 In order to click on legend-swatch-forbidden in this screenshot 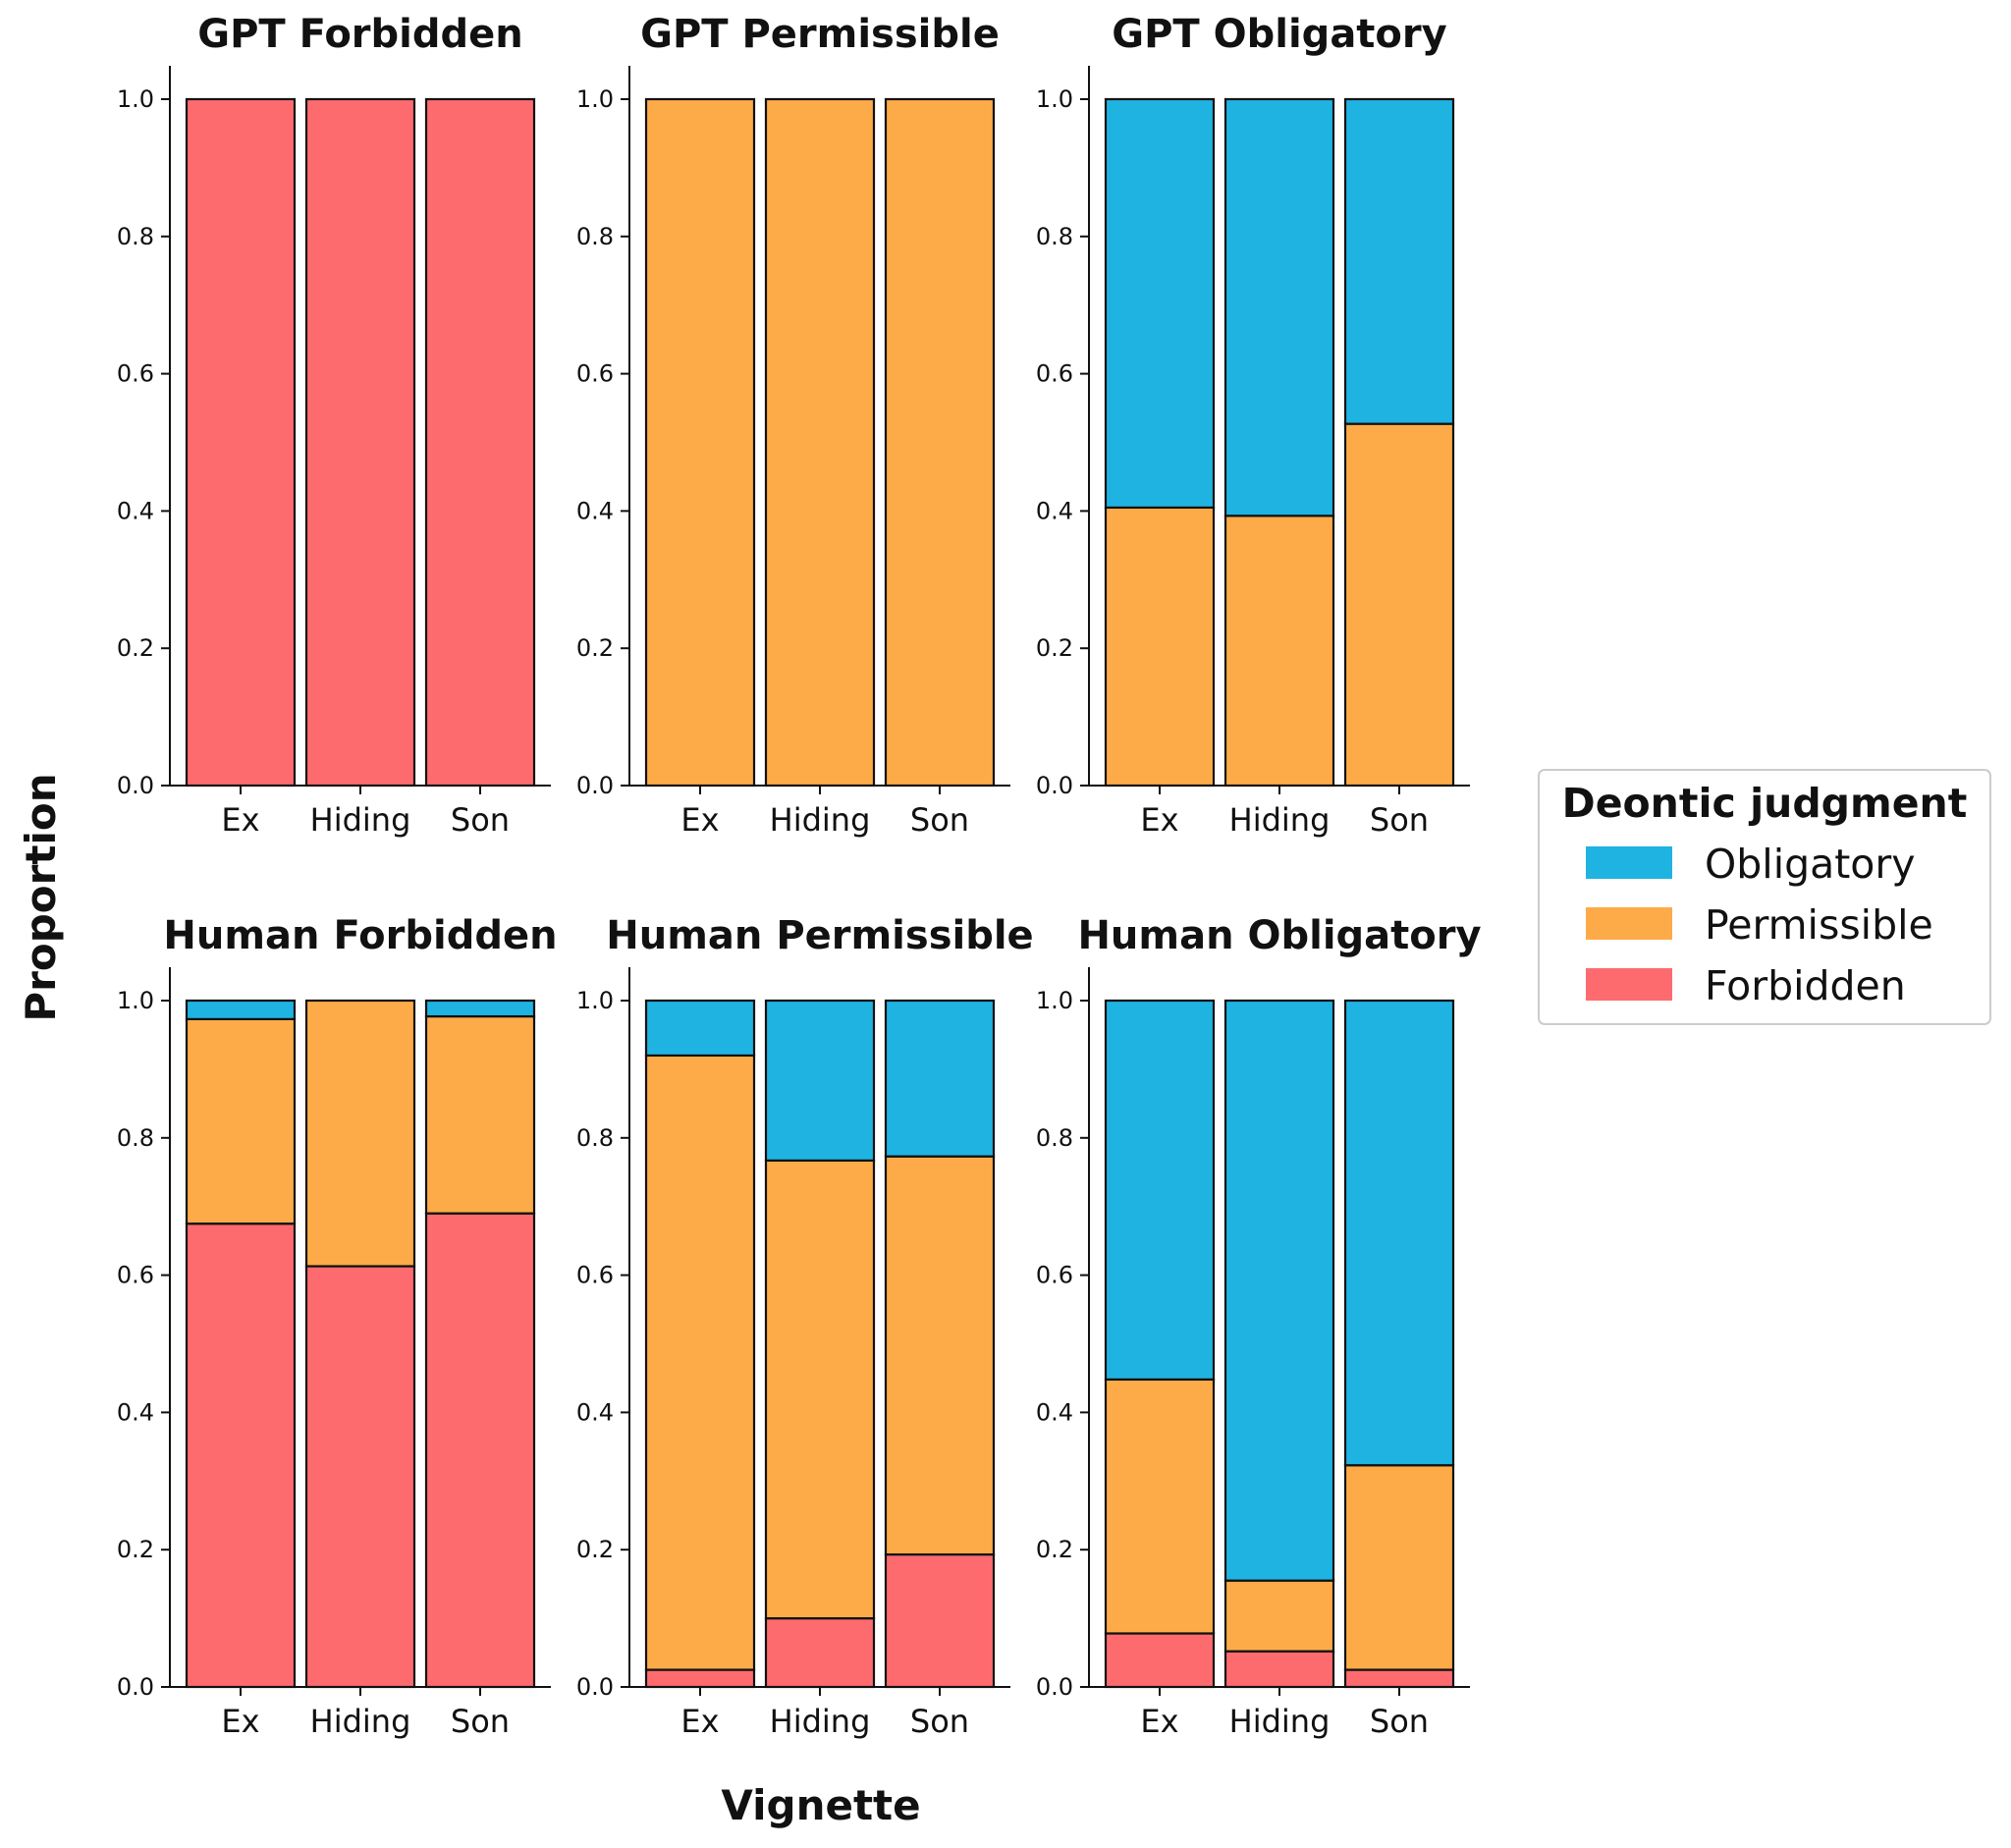, I will do `click(1629, 985)`.